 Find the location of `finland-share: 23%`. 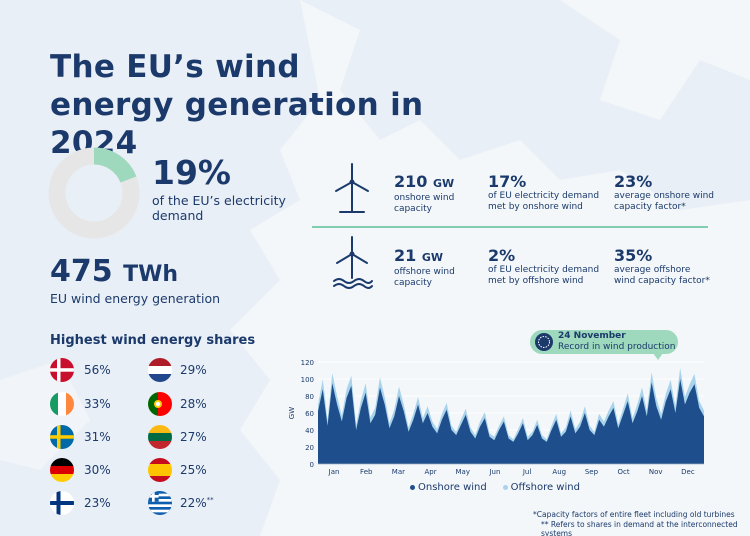

finland-share: 23% is located at coordinates (97, 503).